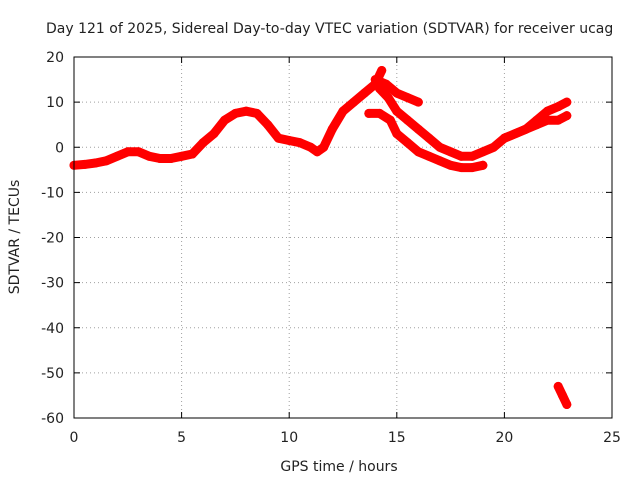 The height and width of the screenshot is (480, 640). What do you see at coordinates (397, 438) in the screenshot?
I see `x-tick-label: 15` at bounding box center [397, 438].